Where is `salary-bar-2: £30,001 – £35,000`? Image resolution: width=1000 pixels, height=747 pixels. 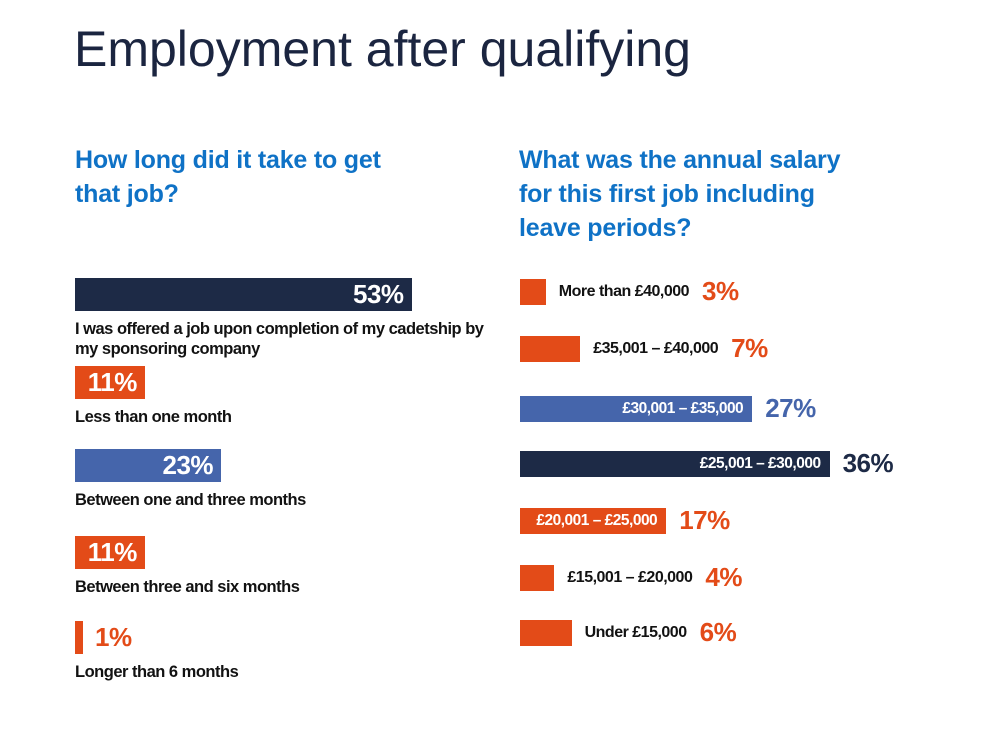 salary-bar-2: £30,001 – £35,000 is located at coordinates (636, 408).